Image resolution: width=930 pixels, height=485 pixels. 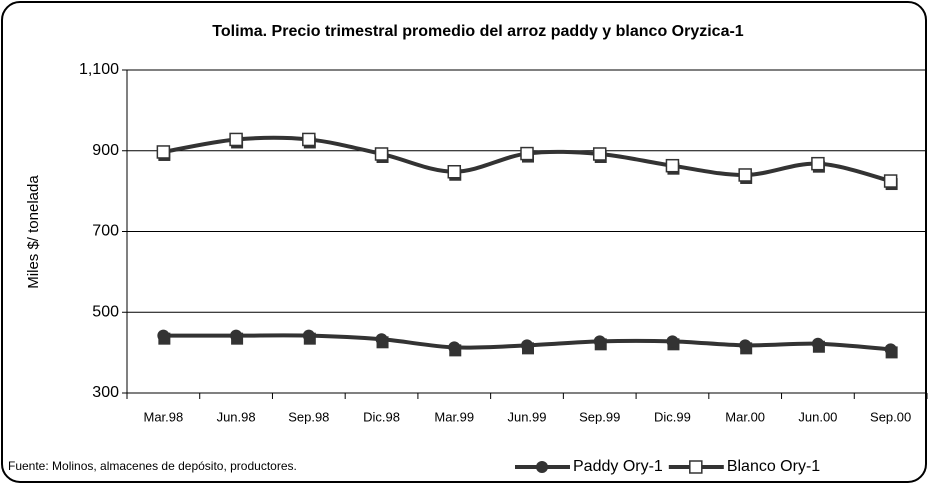 I want to click on x-tick-label: Sep.98, so click(x=308, y=416).